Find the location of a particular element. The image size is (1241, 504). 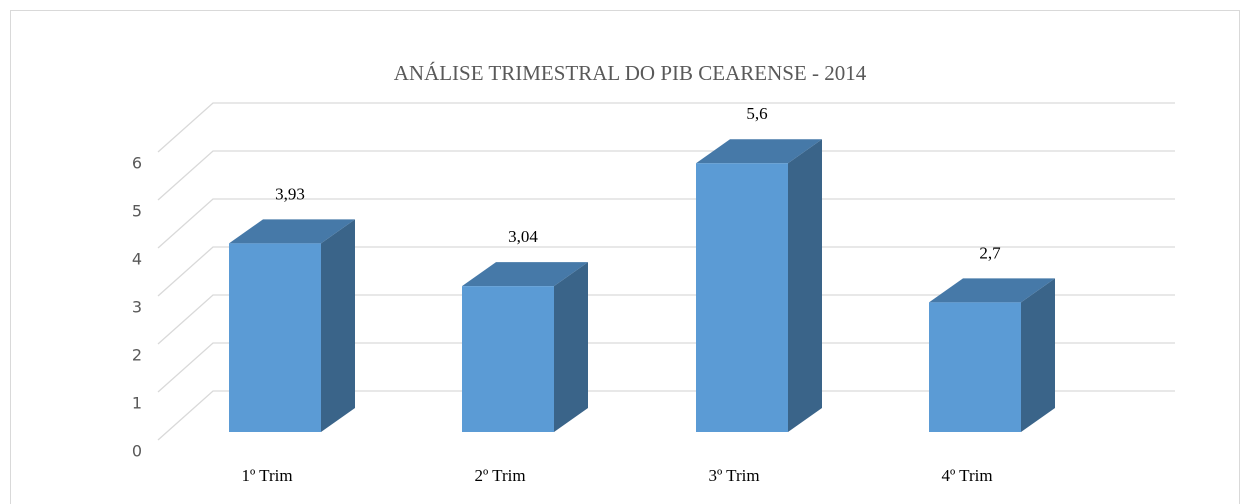

y-tick-label: 6 is located at coordinates (137, 163).